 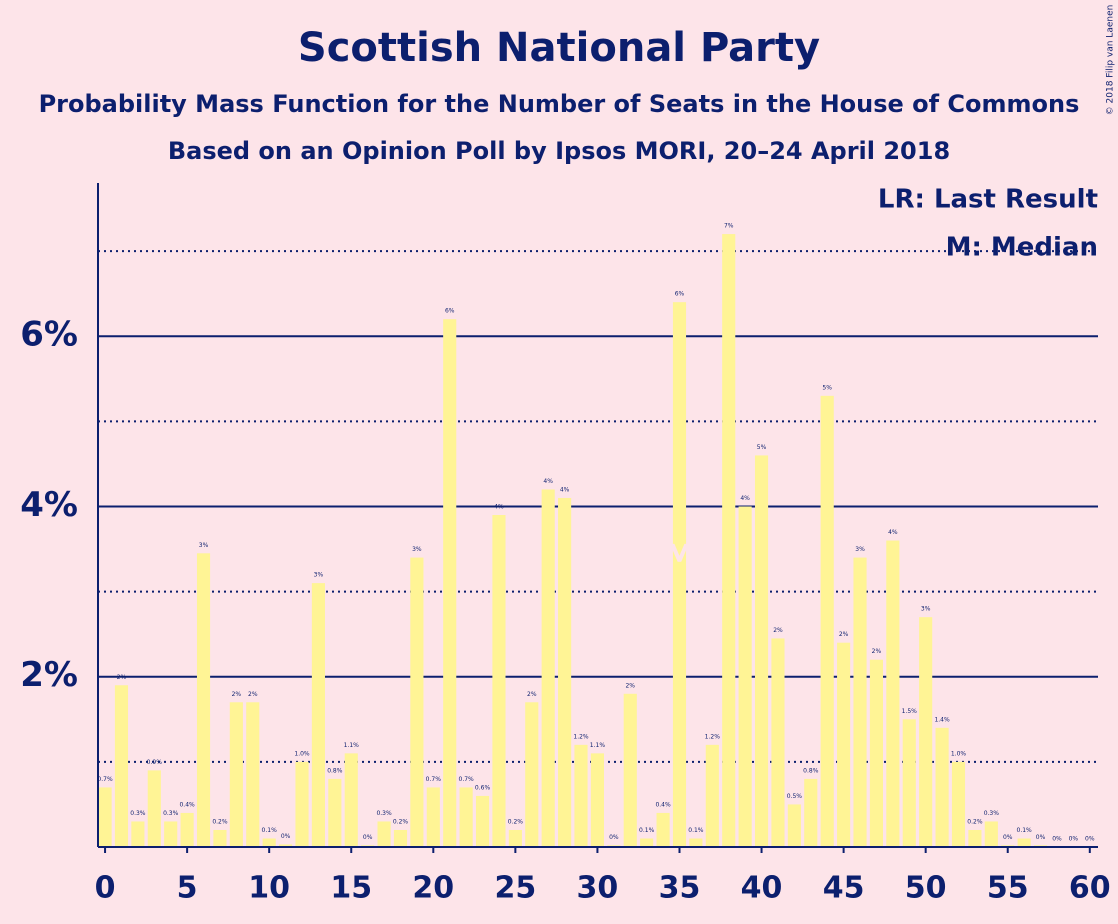 I want to click on chart-title: Scottish National Party, so click(x=559, y=48).